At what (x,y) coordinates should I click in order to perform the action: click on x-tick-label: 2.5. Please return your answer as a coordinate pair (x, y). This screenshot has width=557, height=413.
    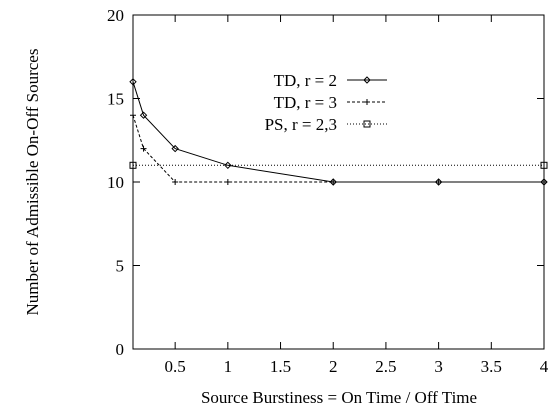
    Looking at the image, I should click on (385, 366).